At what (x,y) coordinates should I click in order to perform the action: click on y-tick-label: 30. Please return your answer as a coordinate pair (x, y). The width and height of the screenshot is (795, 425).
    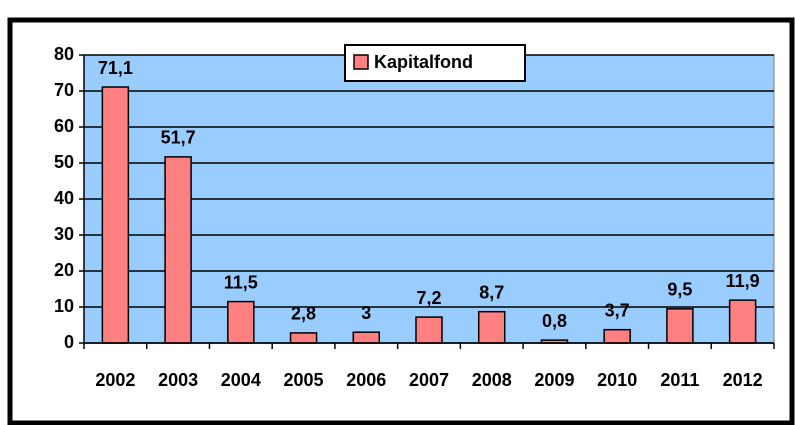
    Looking at the image, I should click on (64, 234).